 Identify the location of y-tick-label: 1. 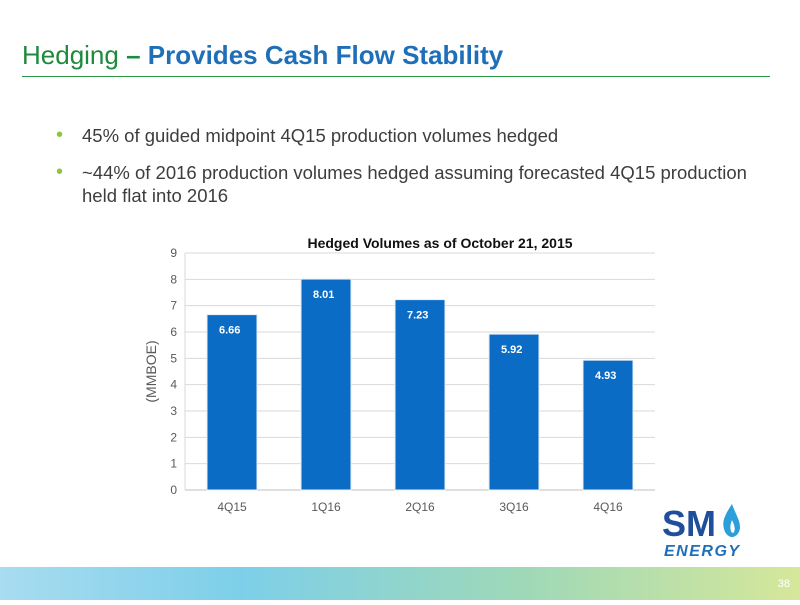
(173, 464).